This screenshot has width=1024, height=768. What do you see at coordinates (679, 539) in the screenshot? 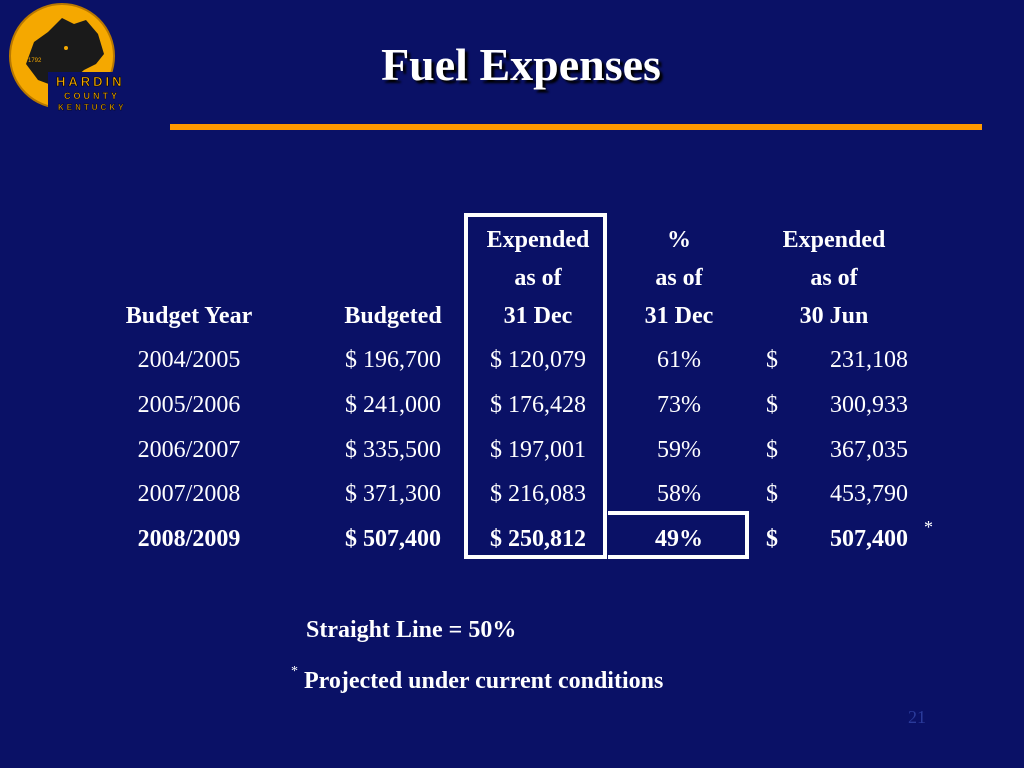
I see `row-pct: 49%` at bounding box center [679, 539].